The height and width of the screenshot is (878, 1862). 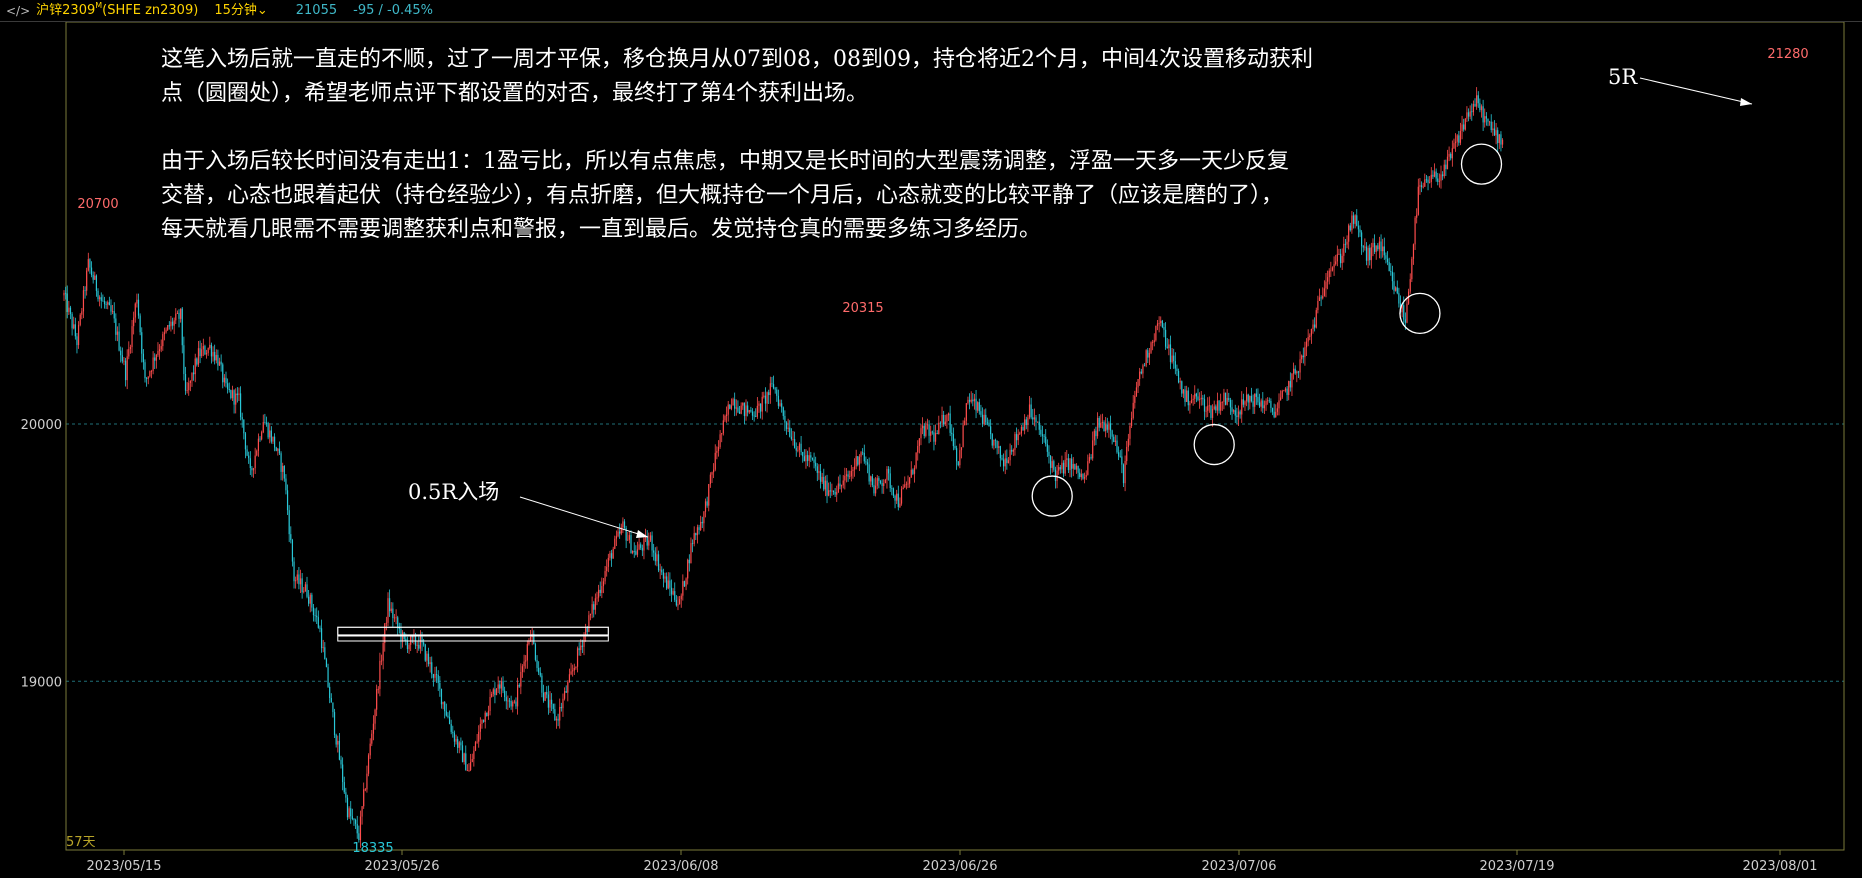 What do you see at coordinates (41, 425) in the screenshot?
I see `y-tick-label: 20000` at bounding box center [41, 425].